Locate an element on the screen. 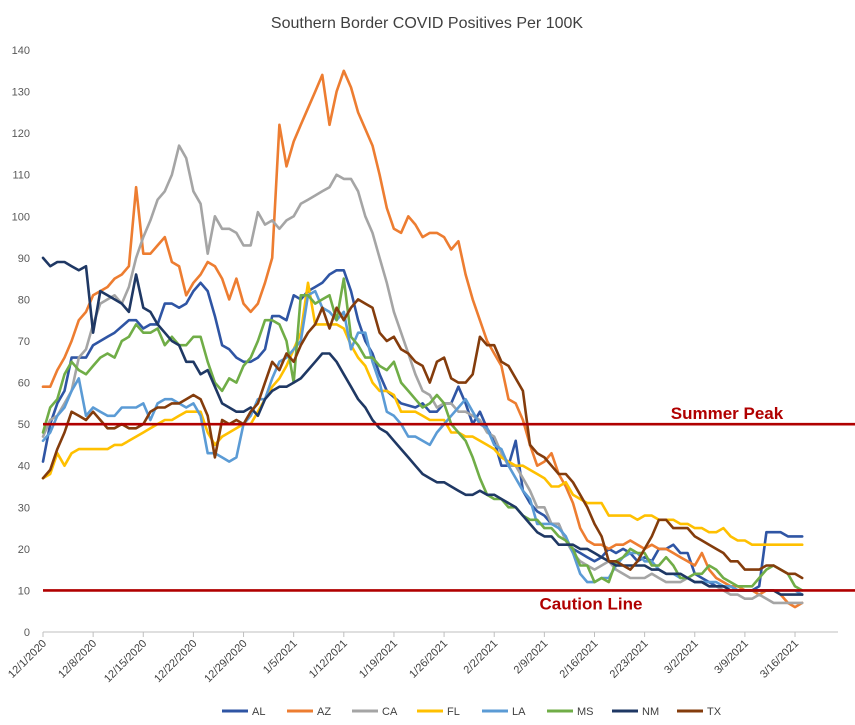  y-tick-label: 30 is located at coordinates (24, 508).